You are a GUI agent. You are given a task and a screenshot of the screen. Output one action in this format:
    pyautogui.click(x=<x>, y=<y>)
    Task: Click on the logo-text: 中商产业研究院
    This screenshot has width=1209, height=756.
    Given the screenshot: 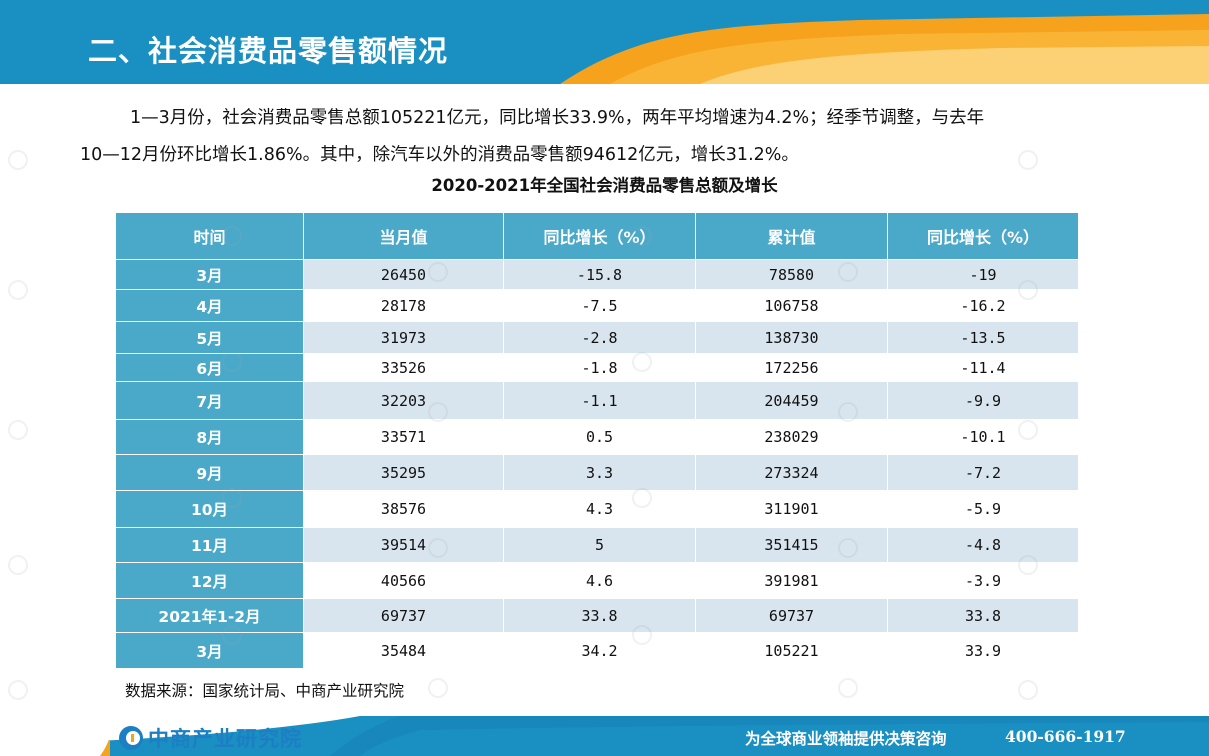 What is the action you would take?
    pyautogui.click(x=225, y=739)
    